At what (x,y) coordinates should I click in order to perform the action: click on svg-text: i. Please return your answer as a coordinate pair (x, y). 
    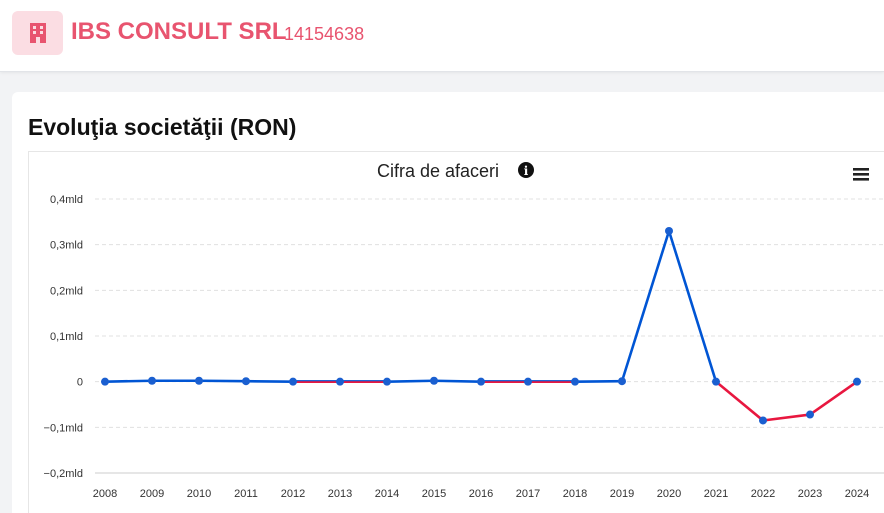
    Looking at the image, I should click on (526, 171).